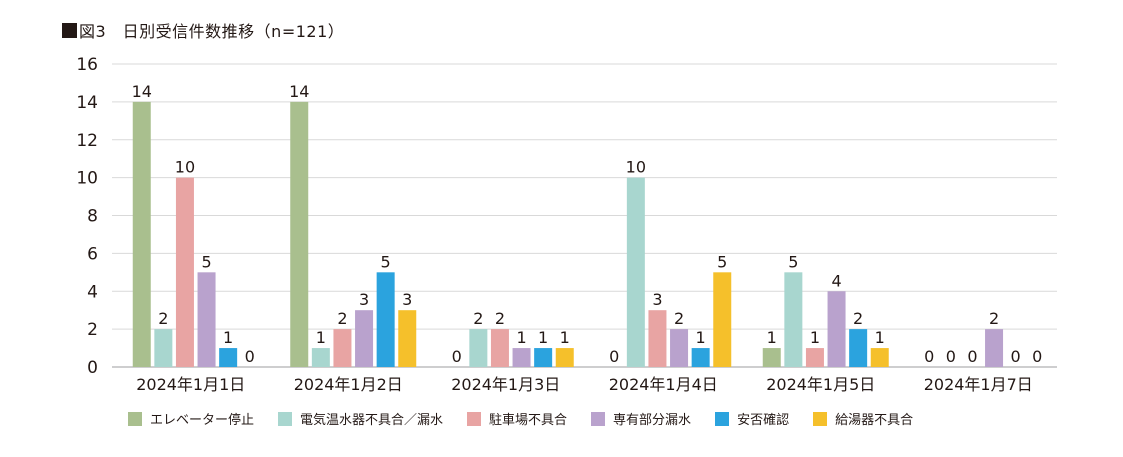  What do you see at coordinates (763, 420) in the screenshot?
I see `legend-label: 安否確認` at bounding box center [763, 420].